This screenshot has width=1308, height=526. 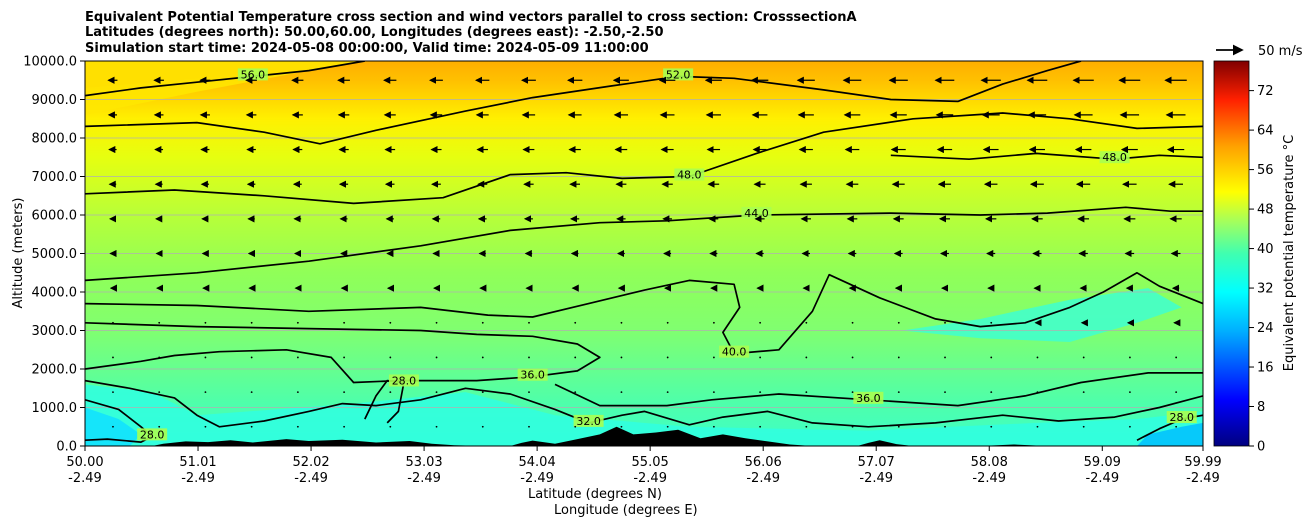 I want to click on contour-line, so click(x=1046, y=156).